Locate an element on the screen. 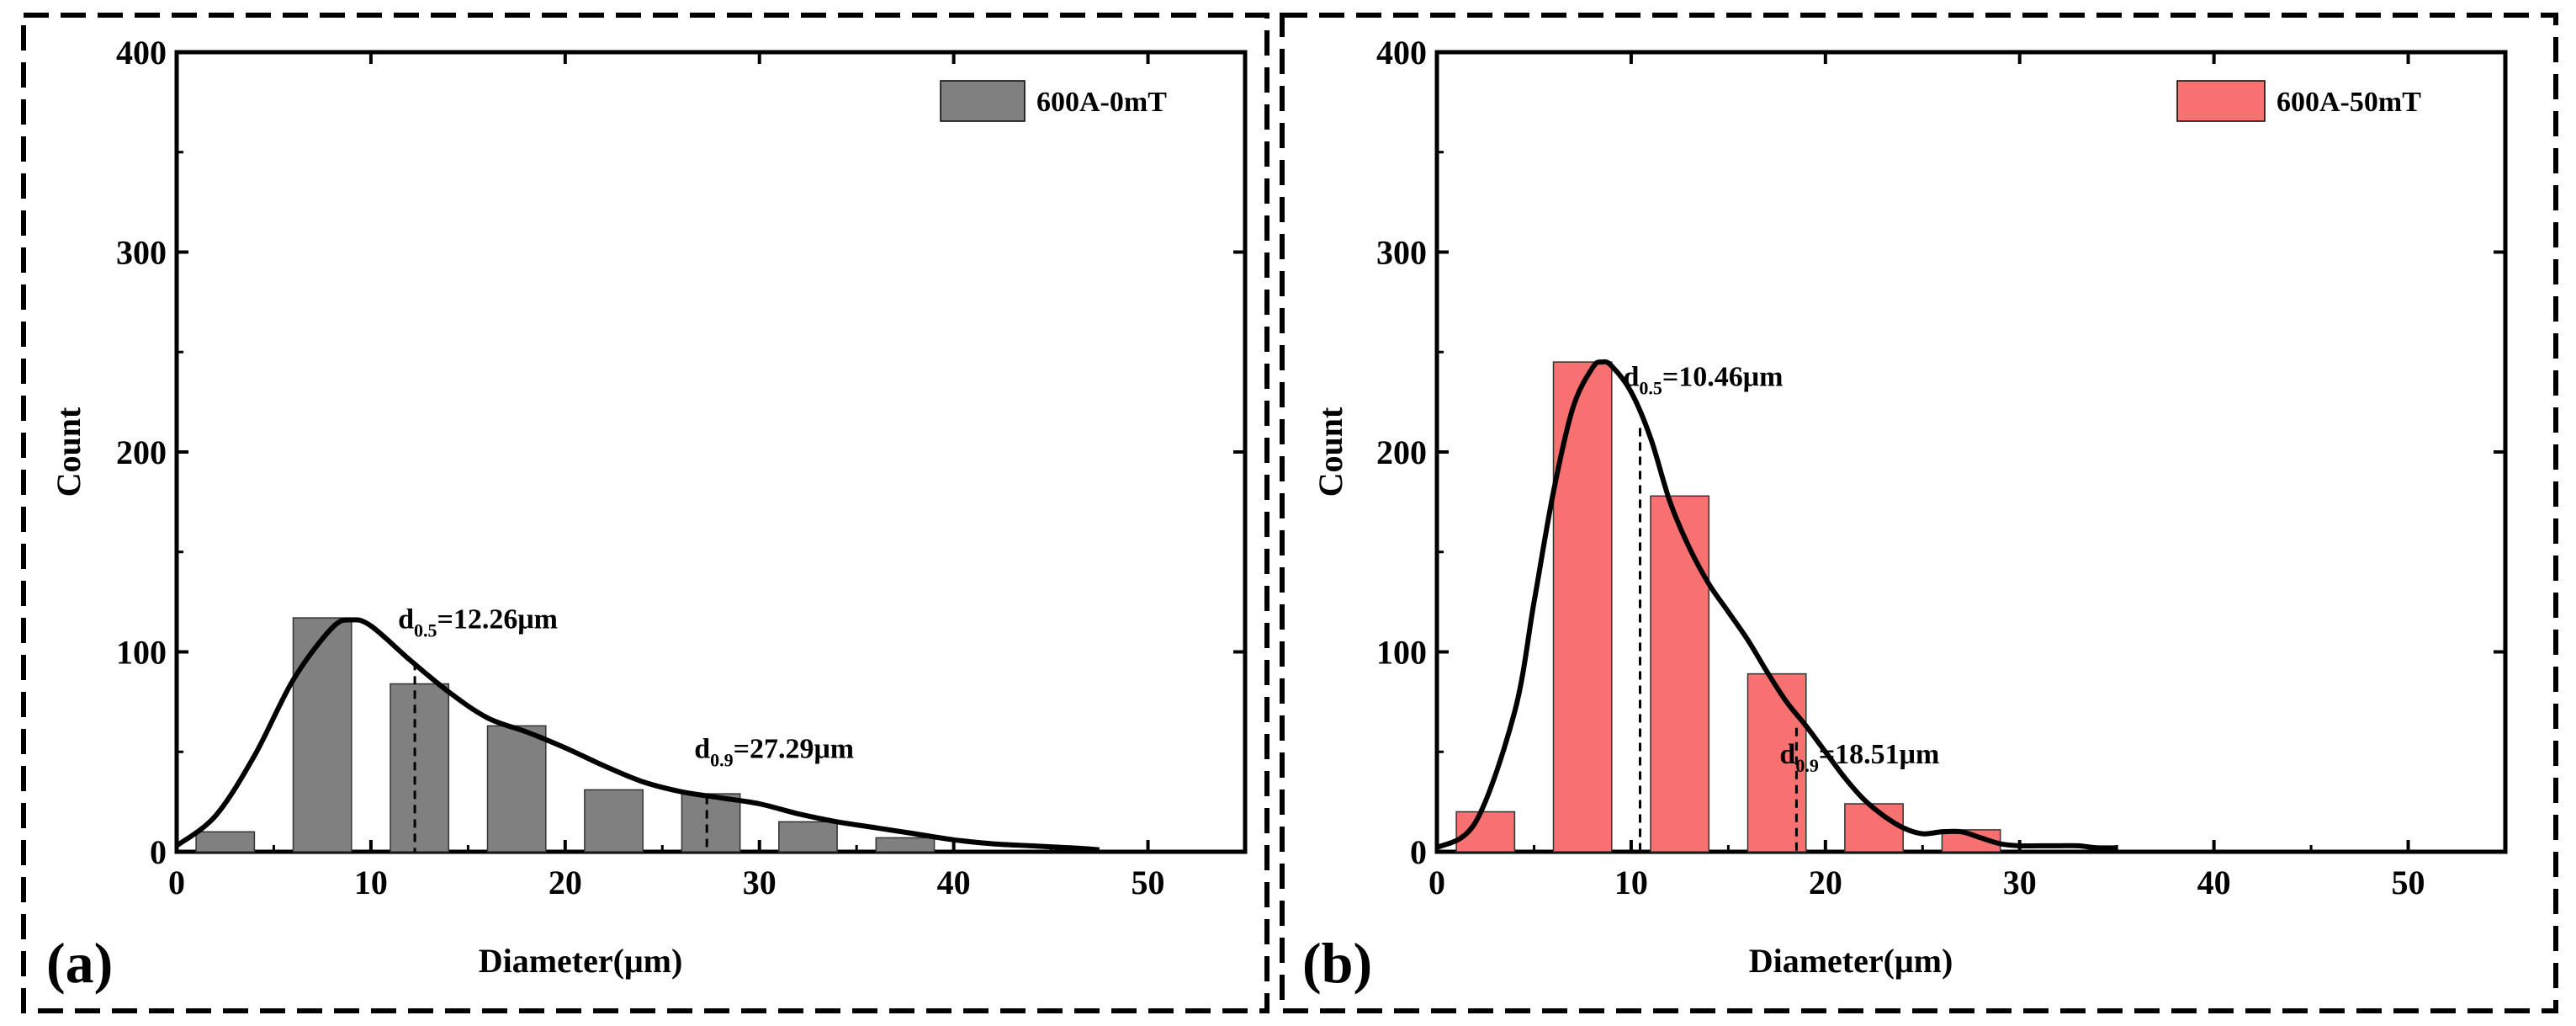 The image size is (2576, 1026). panel-b-legend: 600A-50mT is located at coordinates (2298, 101).